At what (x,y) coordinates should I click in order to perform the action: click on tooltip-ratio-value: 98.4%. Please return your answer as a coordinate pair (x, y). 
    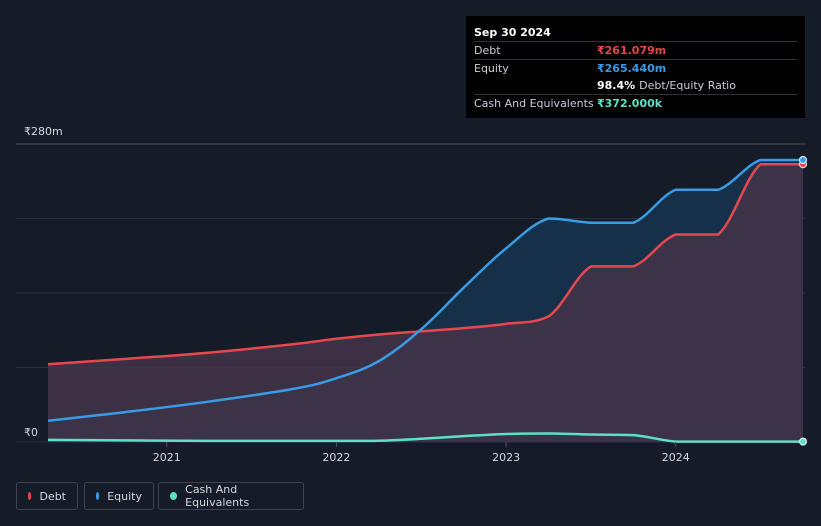
    Looking at the image, I should click on (616, 85).